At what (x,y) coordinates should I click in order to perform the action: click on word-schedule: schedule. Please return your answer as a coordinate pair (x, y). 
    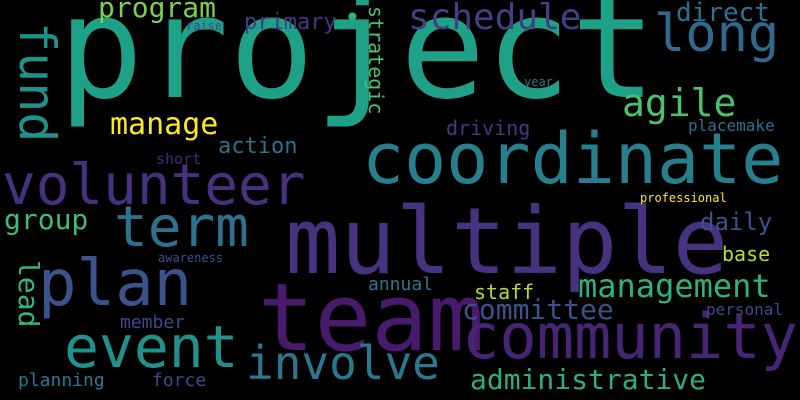
    Looking at the image, I should click on (495, 19).